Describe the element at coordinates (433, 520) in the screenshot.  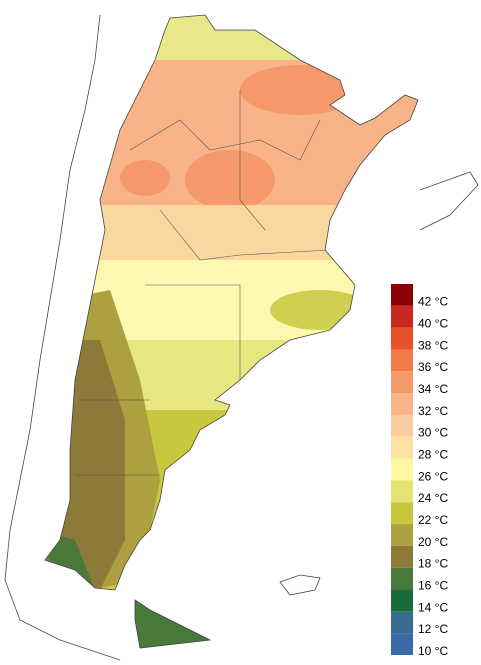
I see `legend-label: 22 °C` at that location.